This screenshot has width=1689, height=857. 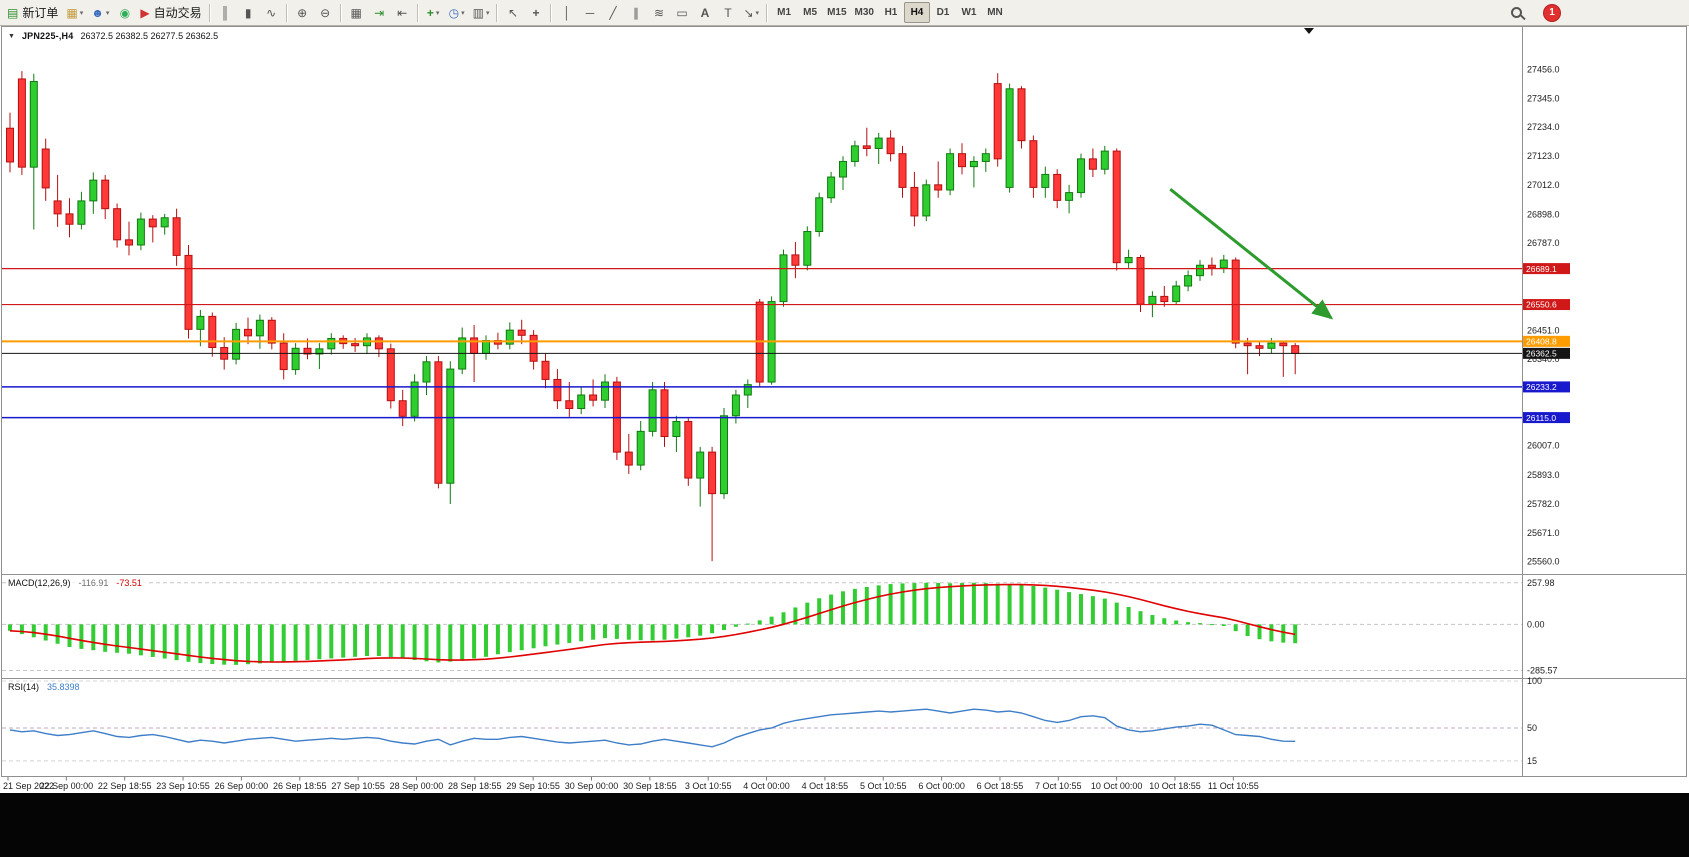 What do you see at coordinates (727, 12) in the screenshot?
I see `text-label-button: T` at bounding box center [727, 12].